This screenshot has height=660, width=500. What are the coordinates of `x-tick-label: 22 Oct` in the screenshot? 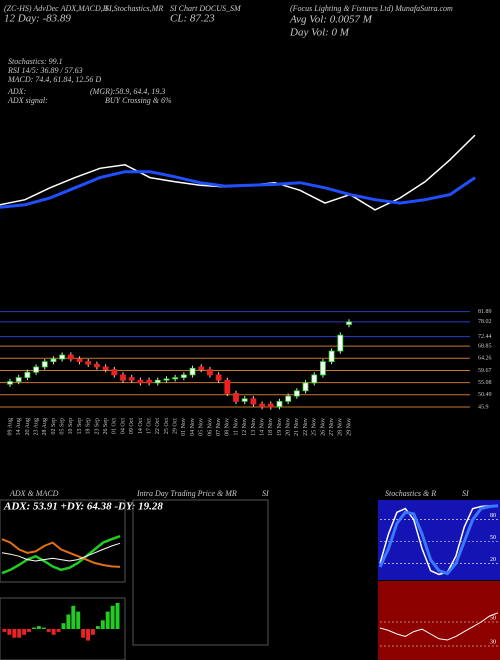 It's located at (158, 426).